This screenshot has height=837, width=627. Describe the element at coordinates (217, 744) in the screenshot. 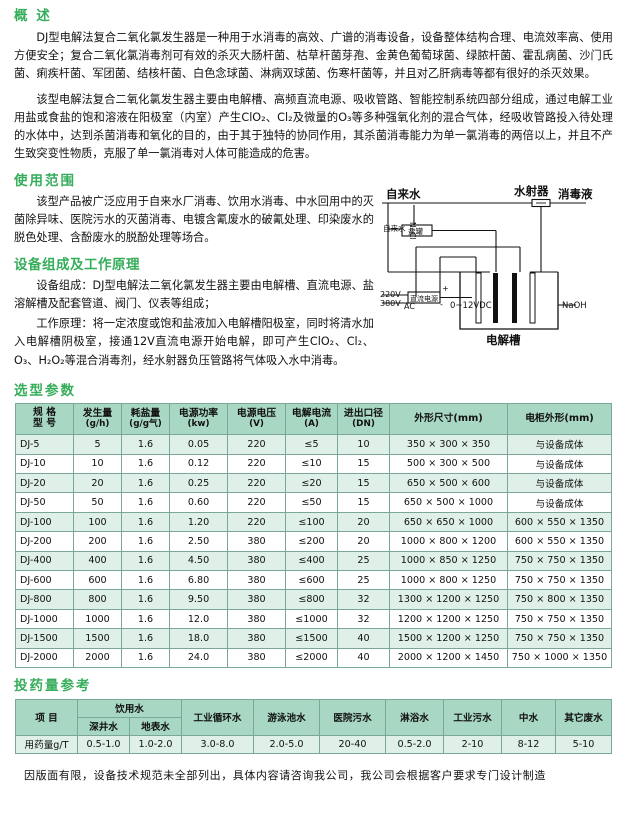

I see `dosage-value-industrial-circulating: 3.0-8.0` at that location.